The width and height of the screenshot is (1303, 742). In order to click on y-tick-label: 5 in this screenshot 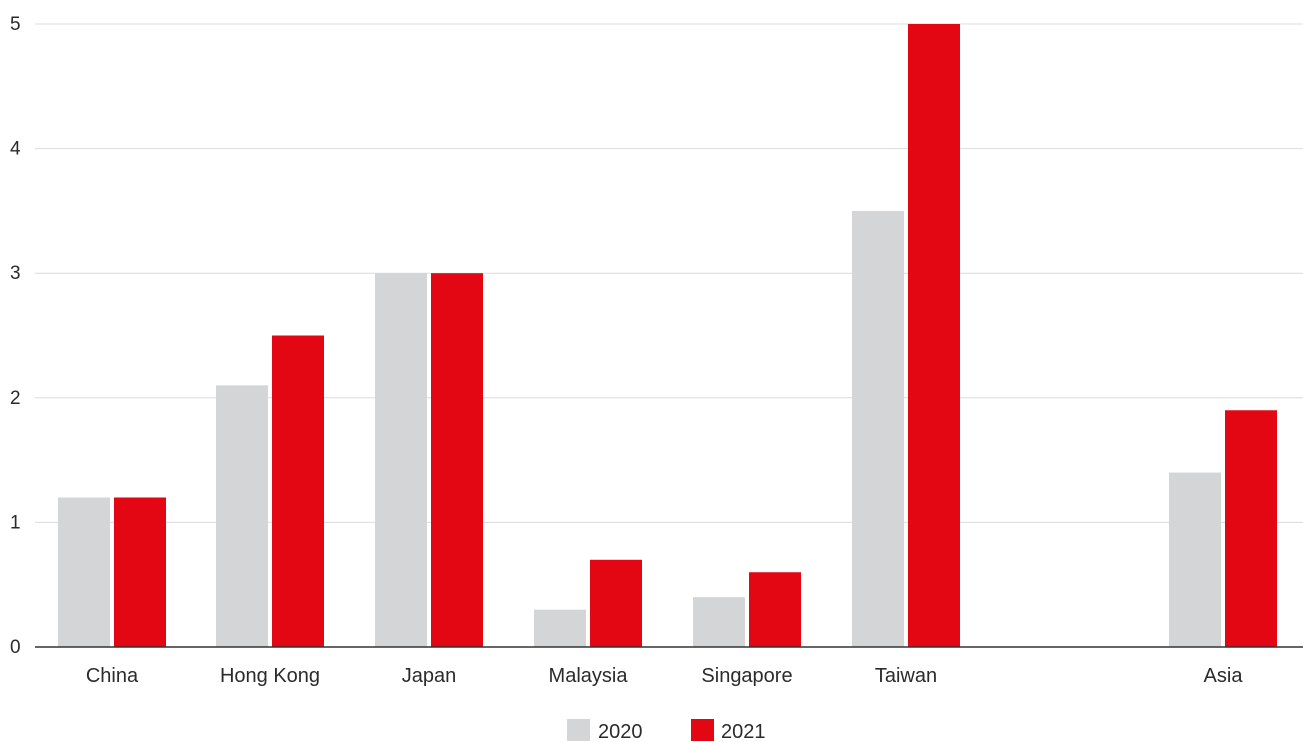, I will do `click(15, 24)`.